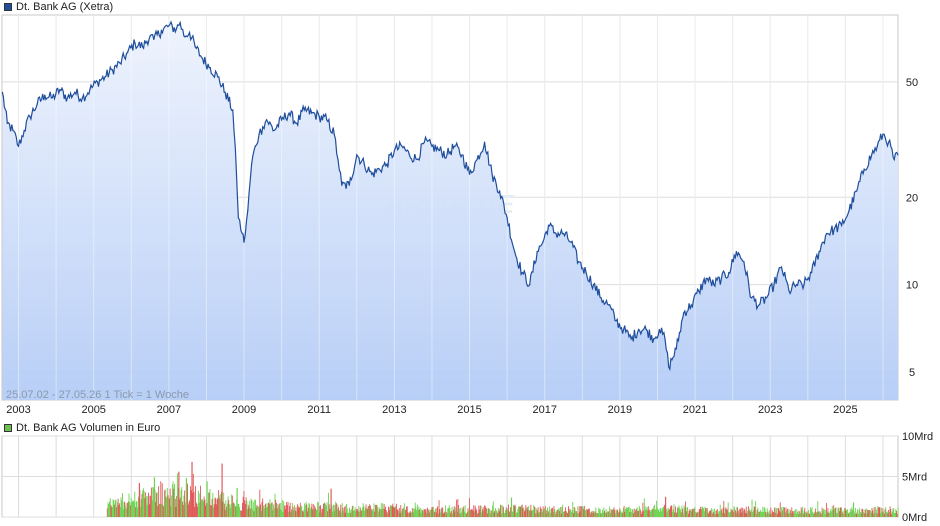 This screenshot has width=940, height=526. I want to click on volume-peak-bar, so click(179, 494).